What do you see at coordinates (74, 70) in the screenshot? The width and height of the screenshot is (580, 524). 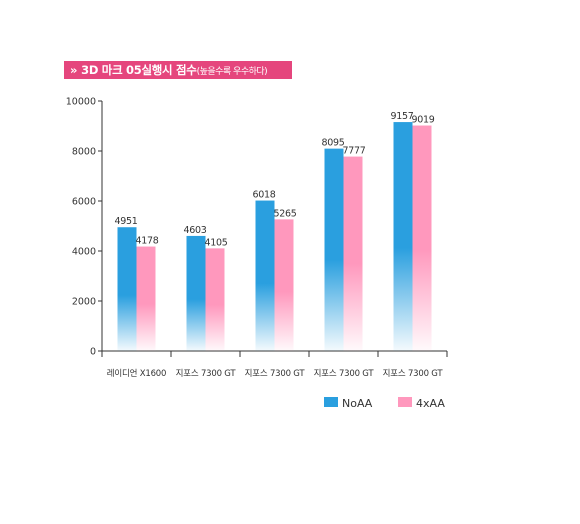 I see `chevron-icon: »` at bounding box center [74, 70].